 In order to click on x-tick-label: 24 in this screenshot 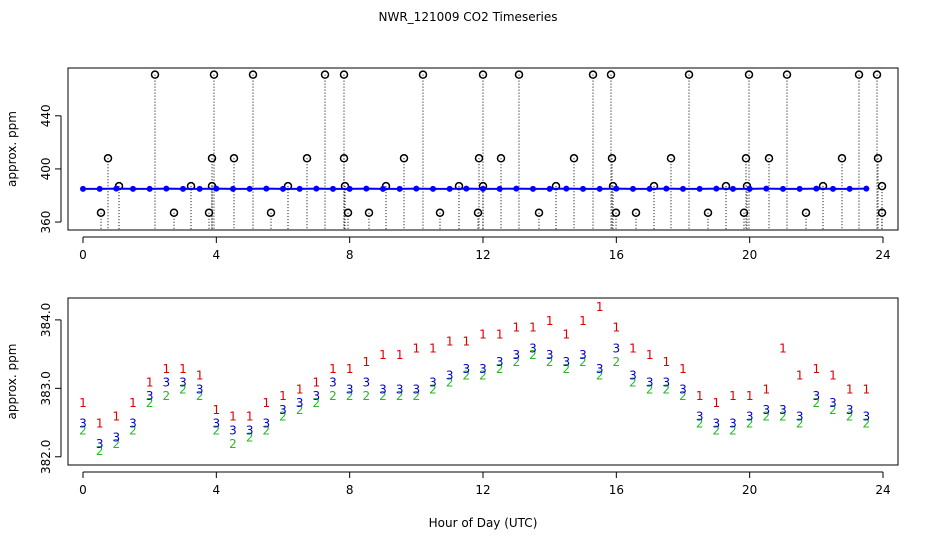, I will do `click(882, 255)`.